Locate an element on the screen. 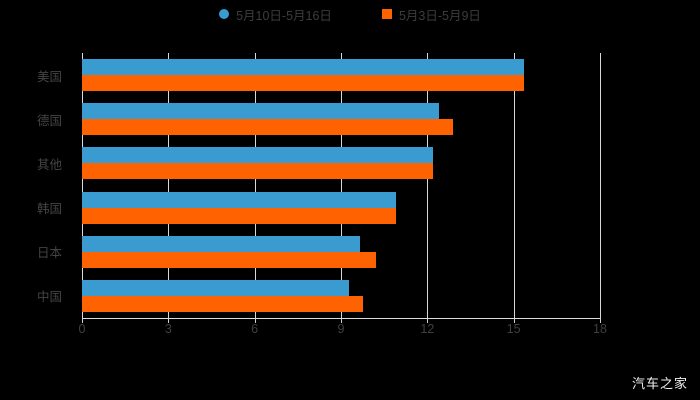  legend-entry: 5月3日-5月9日 is located at coordinates (431, 14).